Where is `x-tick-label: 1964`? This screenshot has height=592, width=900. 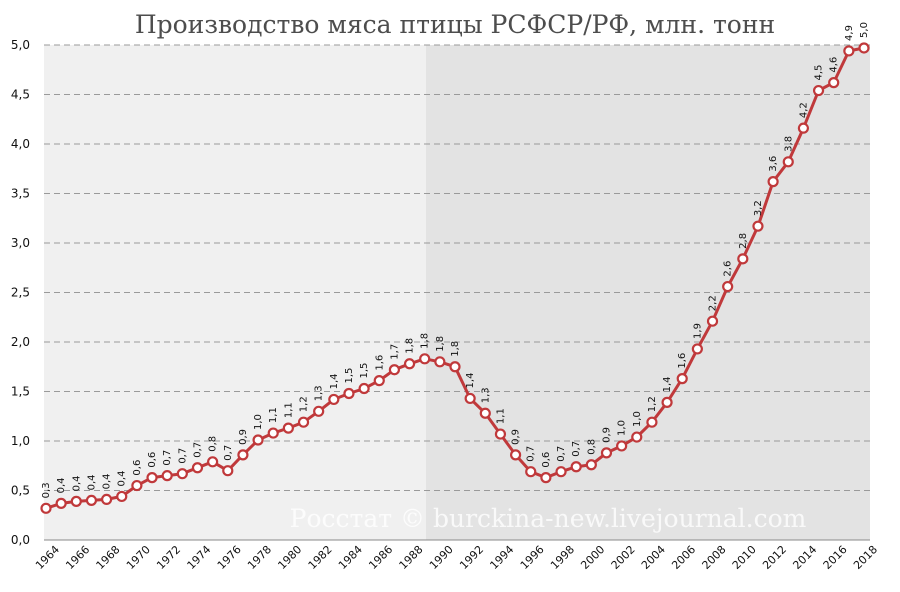
x-tick-label: 1964 is located at coordinates (47, 557).